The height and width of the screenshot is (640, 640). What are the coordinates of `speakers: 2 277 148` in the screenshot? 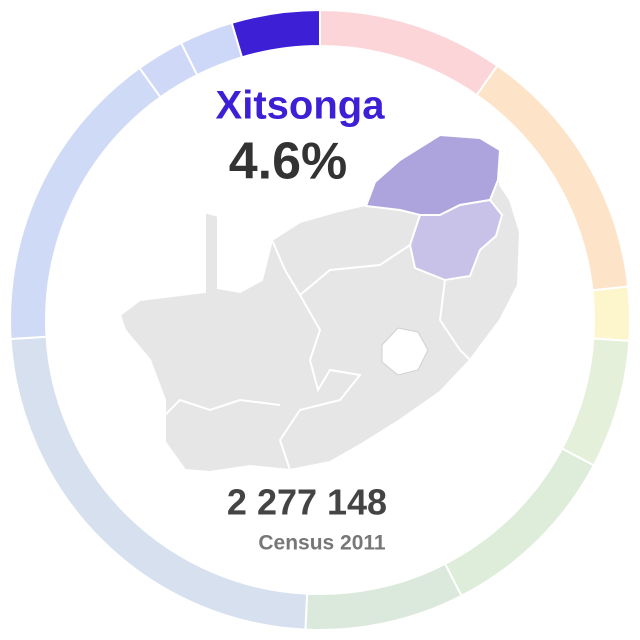 It's located at (307, 502).